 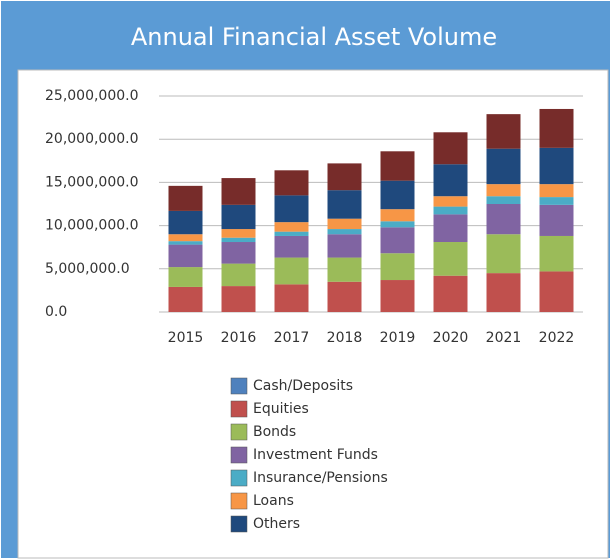 What do you see at coordinates (315, 455) in the screenshot?
I see `legend-label: Investment Funds` at bounding box center [315, 455].